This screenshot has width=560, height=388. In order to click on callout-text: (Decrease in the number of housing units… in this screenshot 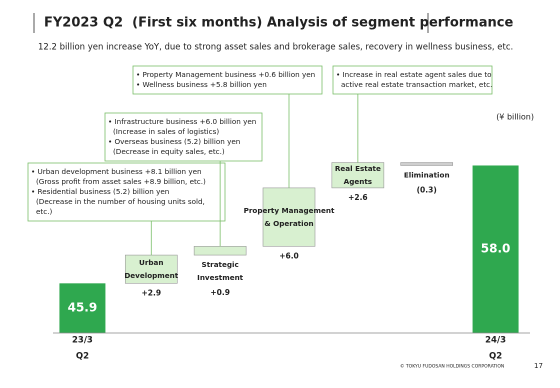, I will do `click(120, 201)`.